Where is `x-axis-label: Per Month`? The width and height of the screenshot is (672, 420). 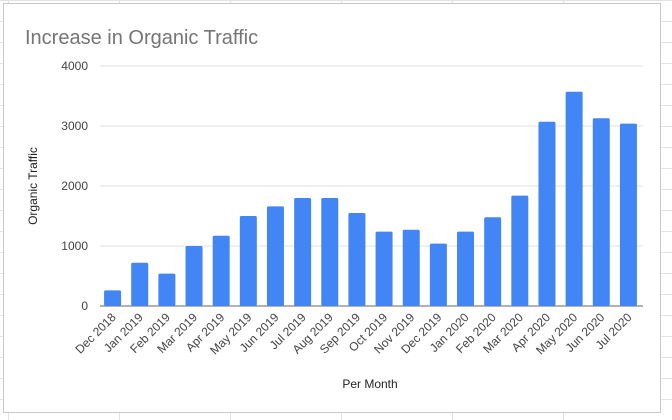
x-axis-label: Per Month is located at coordinates (369, 384).